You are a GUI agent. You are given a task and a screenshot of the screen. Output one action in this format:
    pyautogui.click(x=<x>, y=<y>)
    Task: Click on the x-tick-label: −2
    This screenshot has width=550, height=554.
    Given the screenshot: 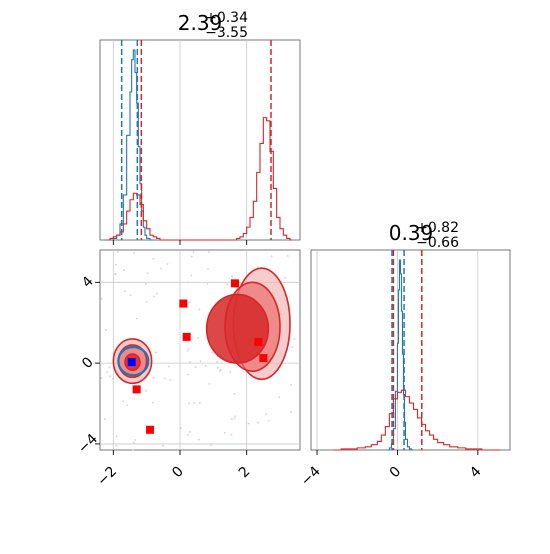 What is the action you would take?
    pyautogui.click(x=107, y=477)
    